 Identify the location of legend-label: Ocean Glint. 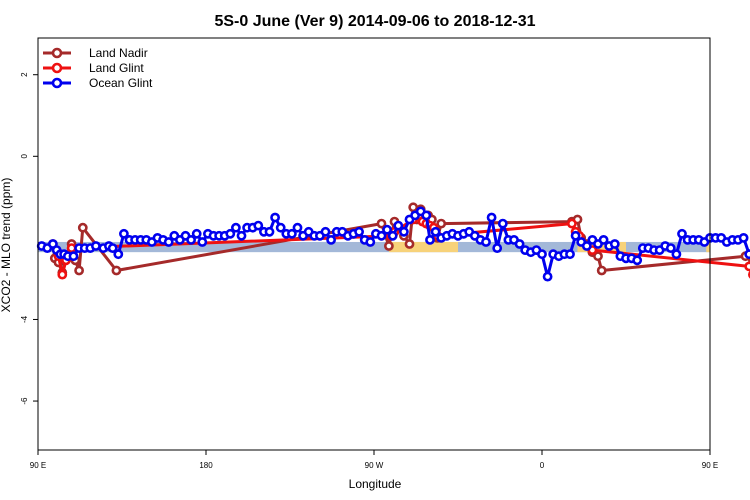
(121, 83).